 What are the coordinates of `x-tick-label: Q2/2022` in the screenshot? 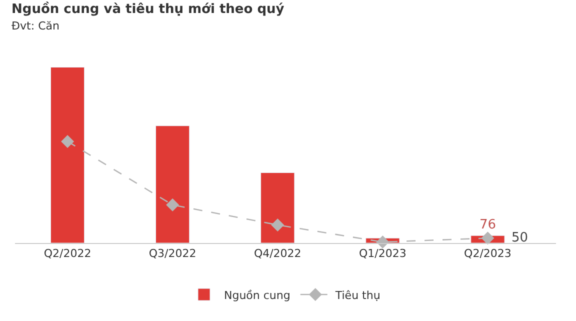 It's located at (68, 253).